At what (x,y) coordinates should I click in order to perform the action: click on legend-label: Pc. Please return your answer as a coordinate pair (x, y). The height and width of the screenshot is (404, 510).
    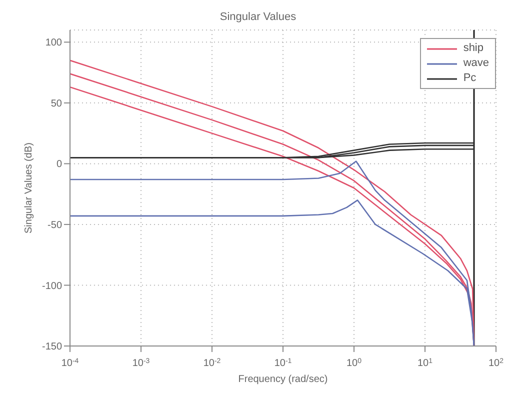
    Looking at the image, I should click on (469, 78).